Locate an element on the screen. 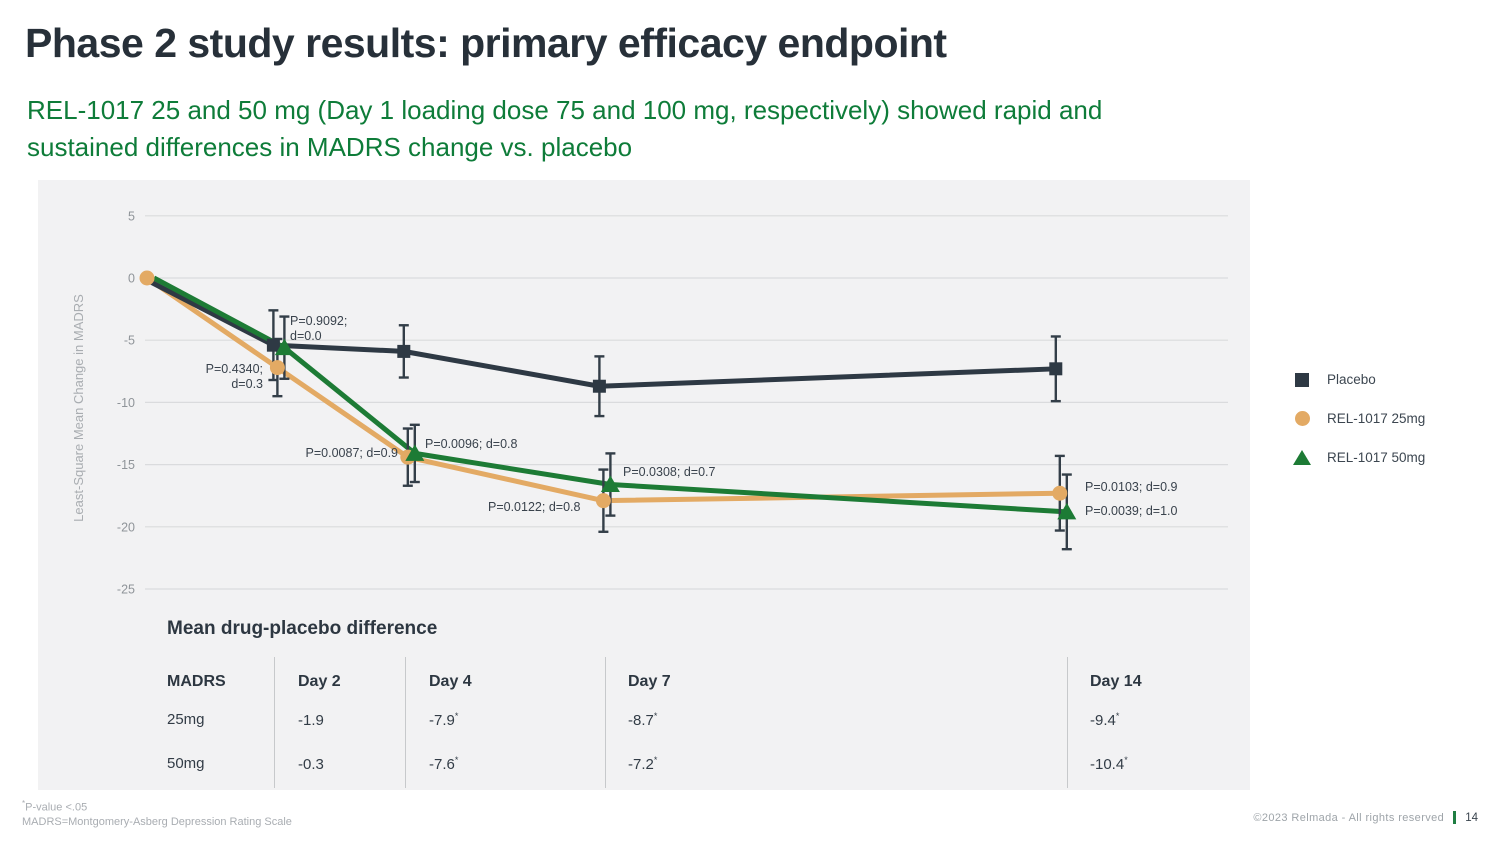 This screenshot has width=1502, height=843. p-value-annotation: d=0.3 is located at coordinates (247, 384).